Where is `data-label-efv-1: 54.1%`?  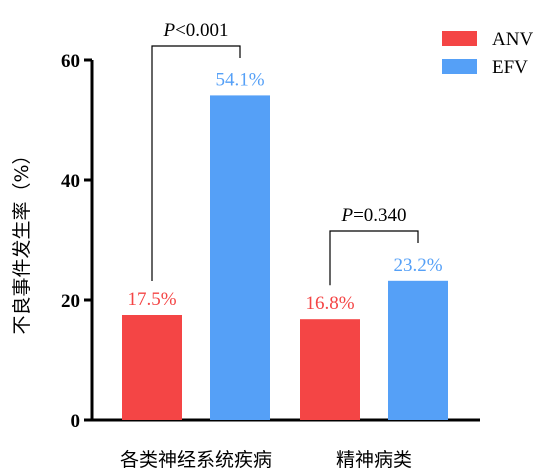
data-label-efv-1: 54.1% is located at coordinates (239, 79).